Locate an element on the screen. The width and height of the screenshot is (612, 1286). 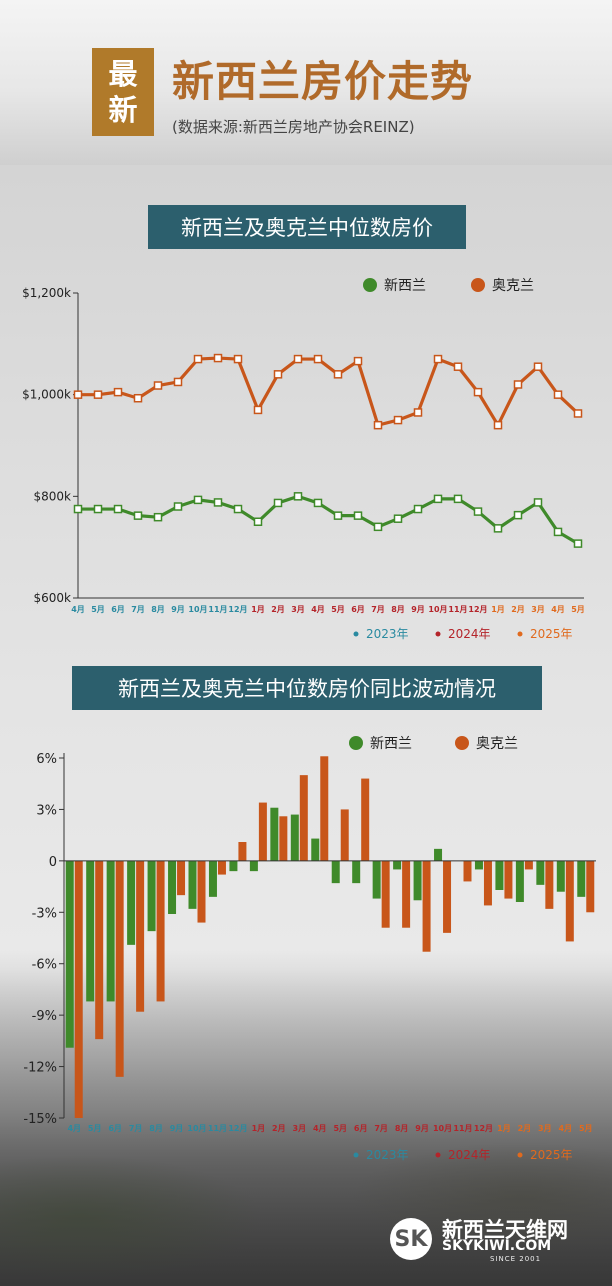
series-legend-label: 奥克兰 is located at coordinates (497, 743).